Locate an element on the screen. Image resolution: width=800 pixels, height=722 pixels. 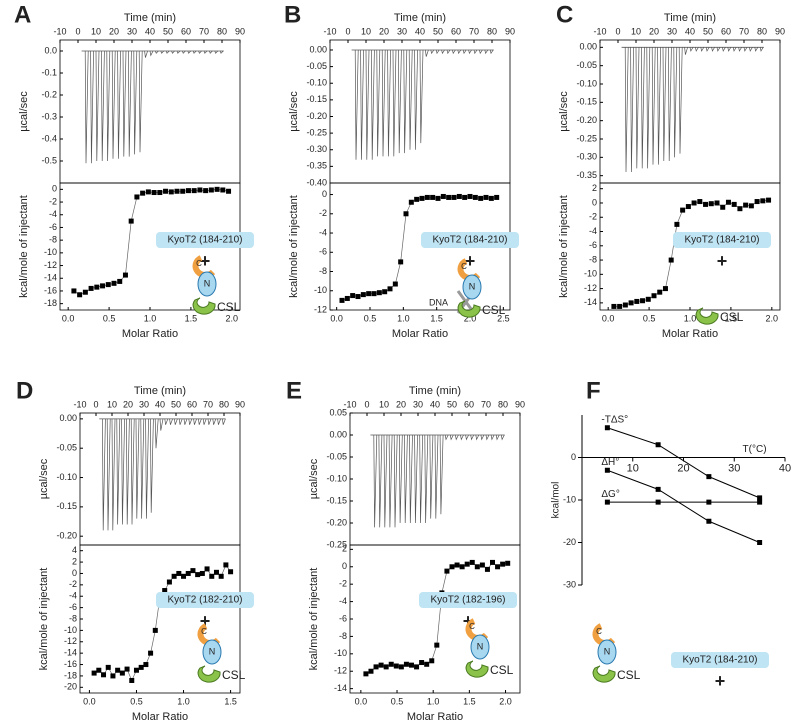
x-tick-label: 70 is located at coordinates (744, 31).